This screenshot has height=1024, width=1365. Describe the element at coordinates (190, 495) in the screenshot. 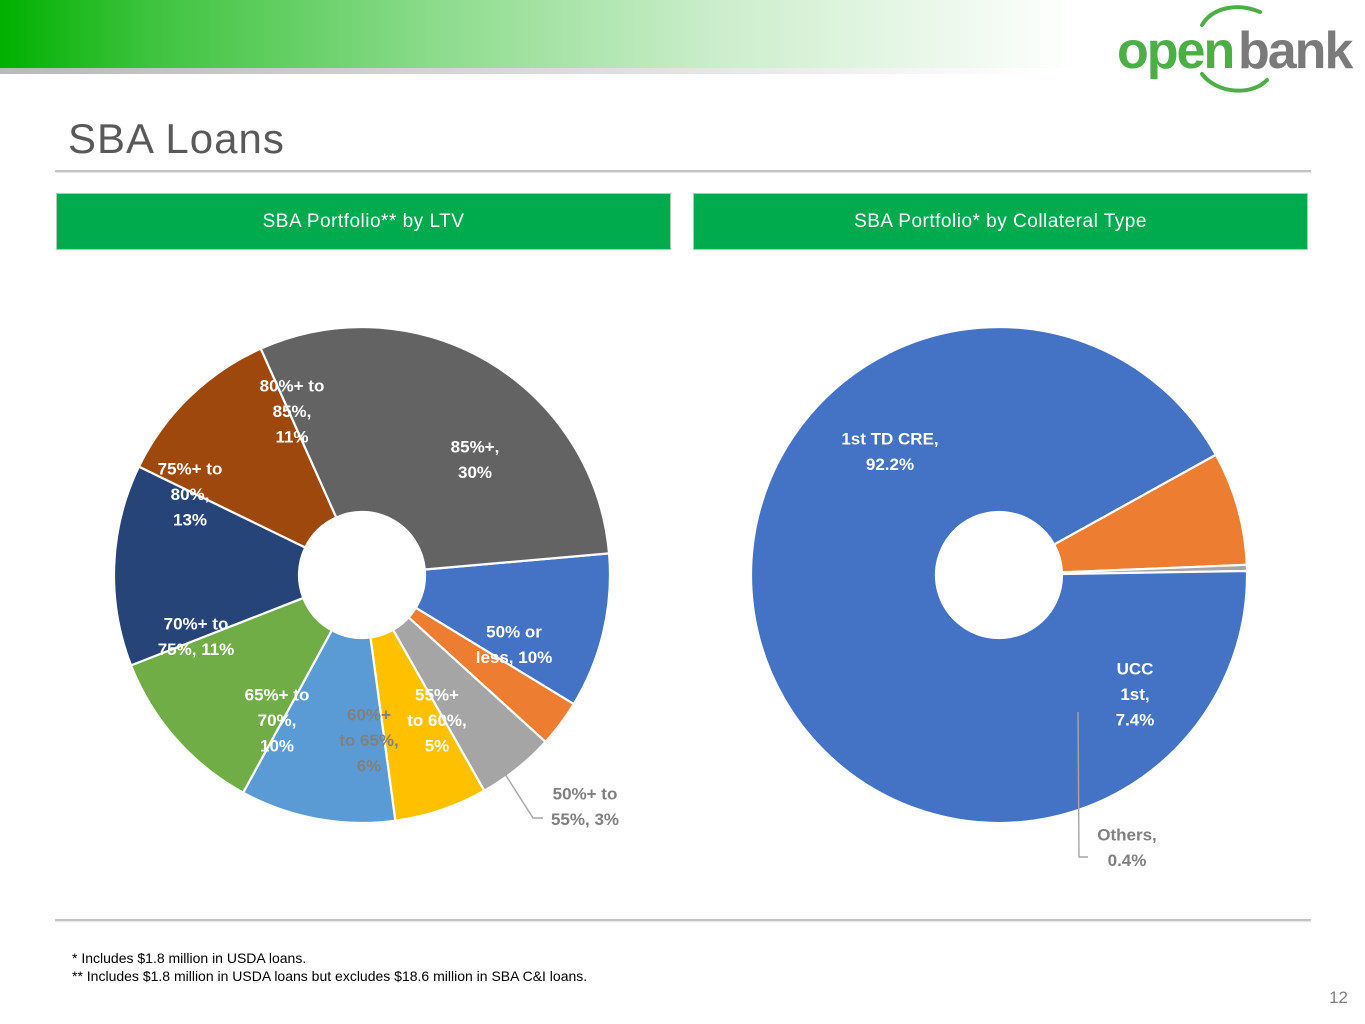

I see `label-75-to-80: 75%+ to 80%, 13%` at that location.